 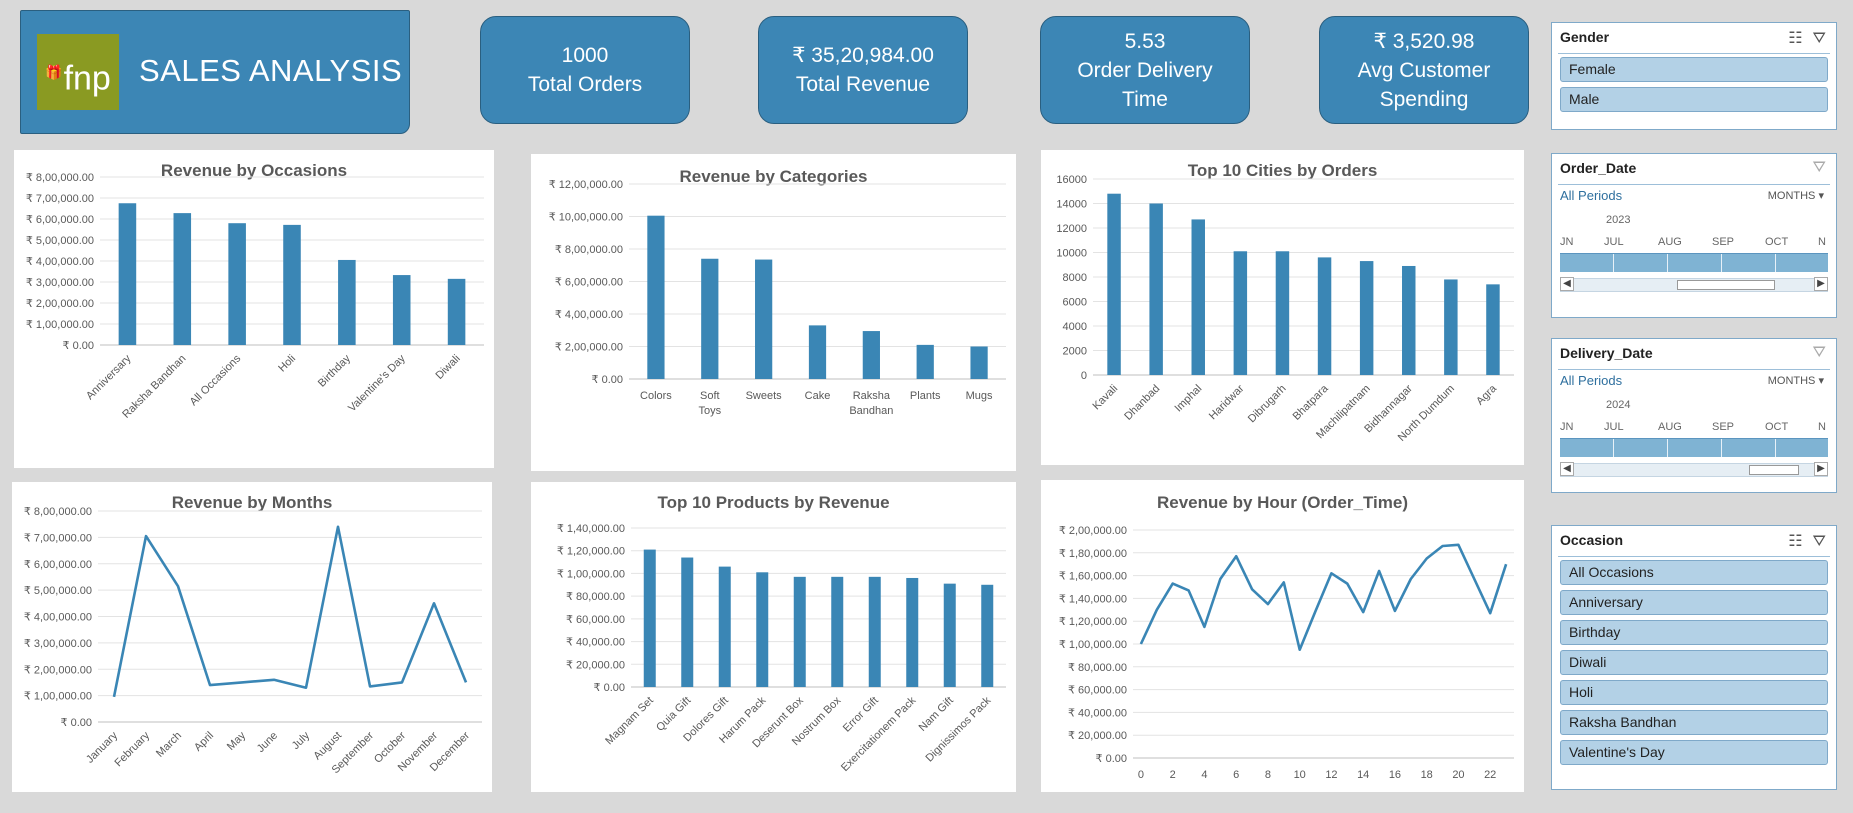 I want to click on kpi-label: Order Delivery Time, so click(x=1145, y=84).